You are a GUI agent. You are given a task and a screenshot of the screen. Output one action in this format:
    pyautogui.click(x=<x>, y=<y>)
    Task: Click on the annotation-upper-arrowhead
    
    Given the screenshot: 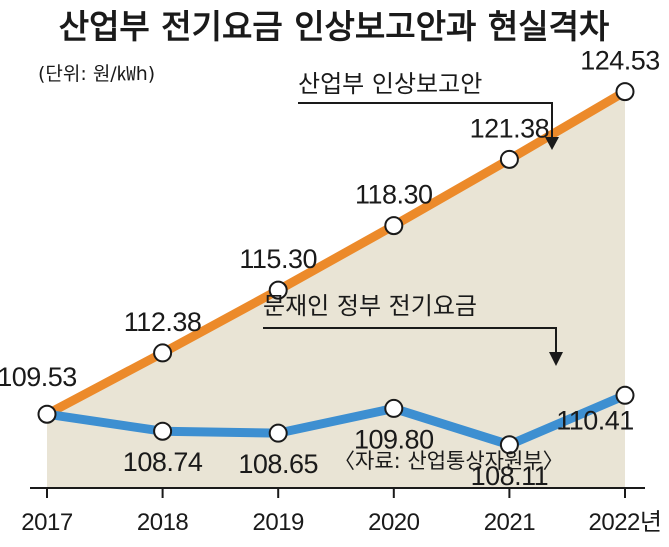 What is the action you would take?
    pyautogui.click(x=552, y=143)
    